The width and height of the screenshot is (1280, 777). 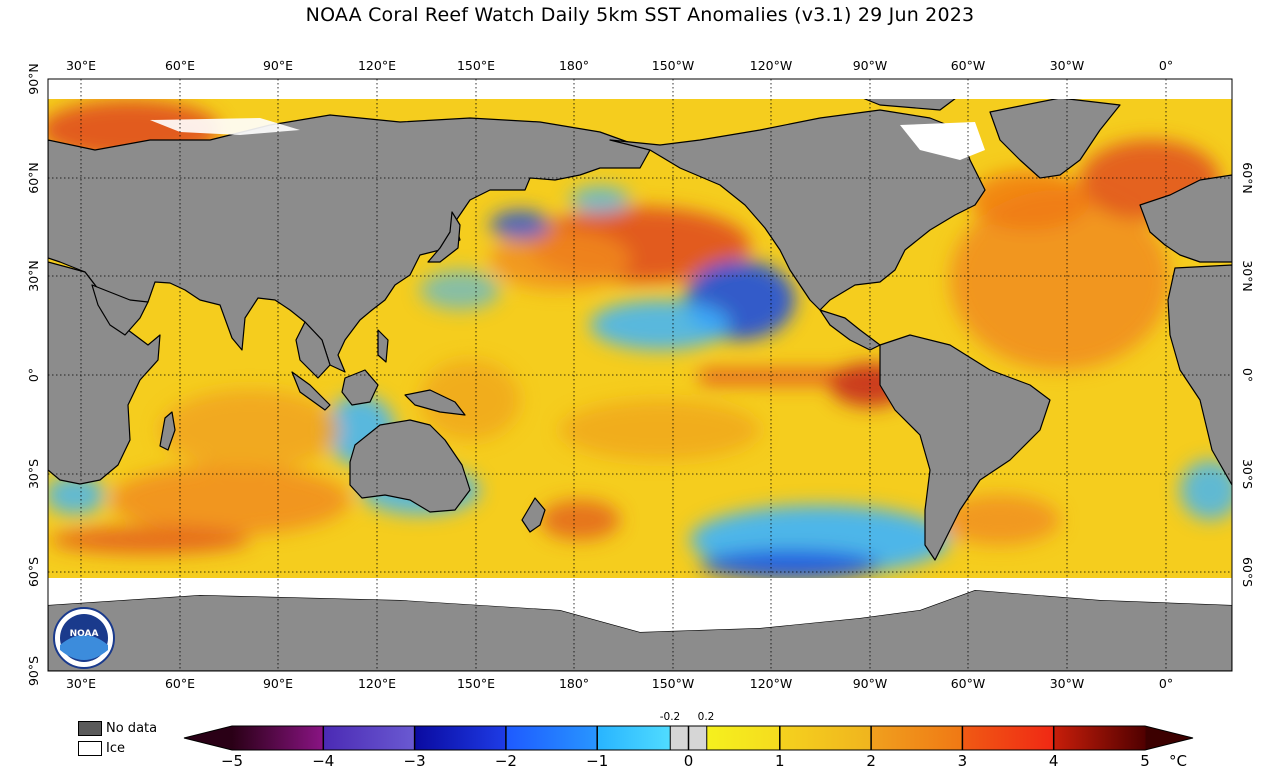 What do you see at coordinates (506, 761) in the screenshot?
I see `colorbar-tick-label: −2` at bounding box center [506, 761].